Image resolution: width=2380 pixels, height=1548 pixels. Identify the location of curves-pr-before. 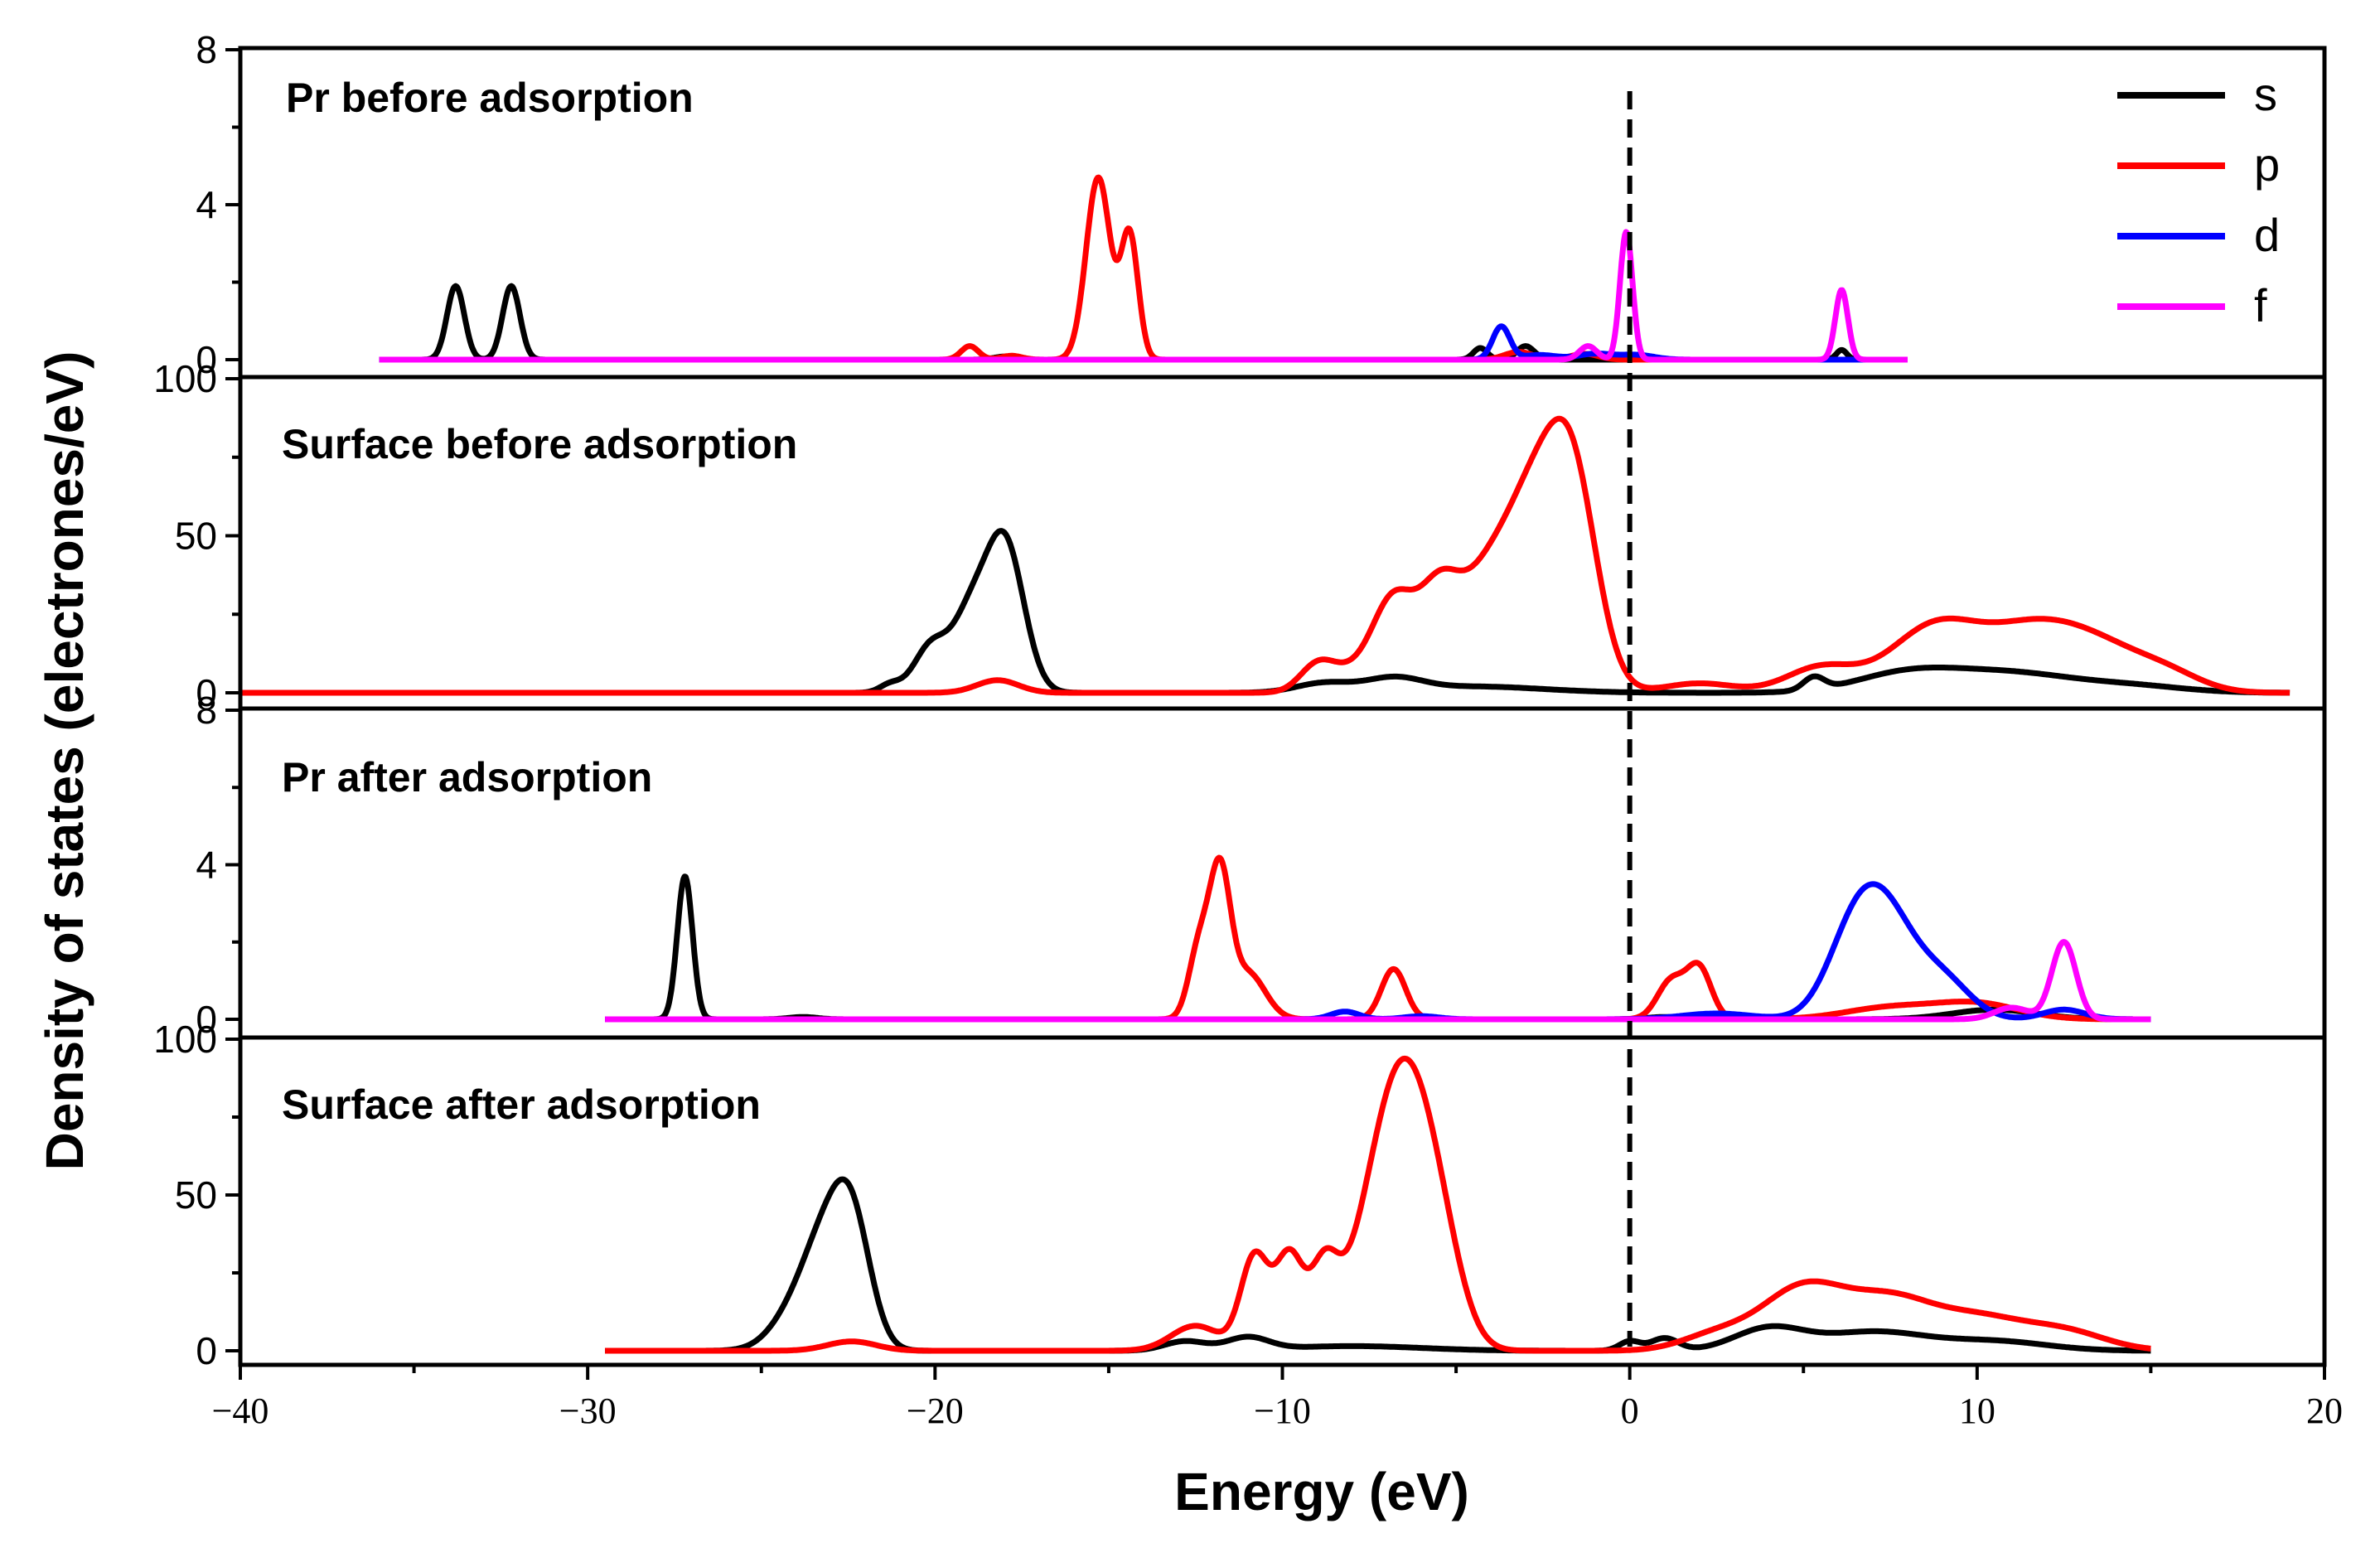
(1143, 268).